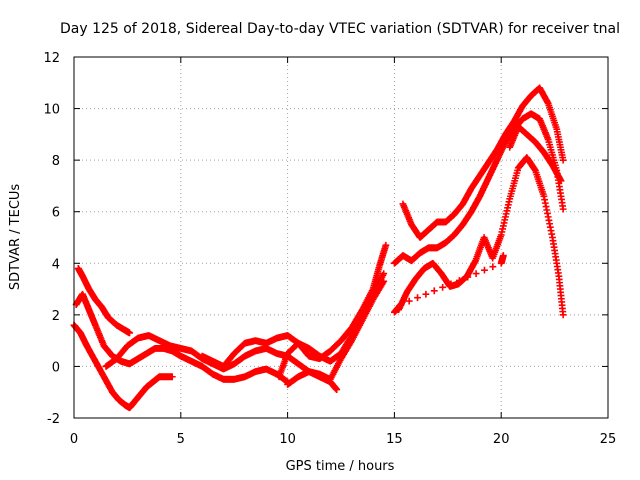  Describe the element at coordinates (394, 439) in the screenshot. I see `x-tick-label: 15` at that location.